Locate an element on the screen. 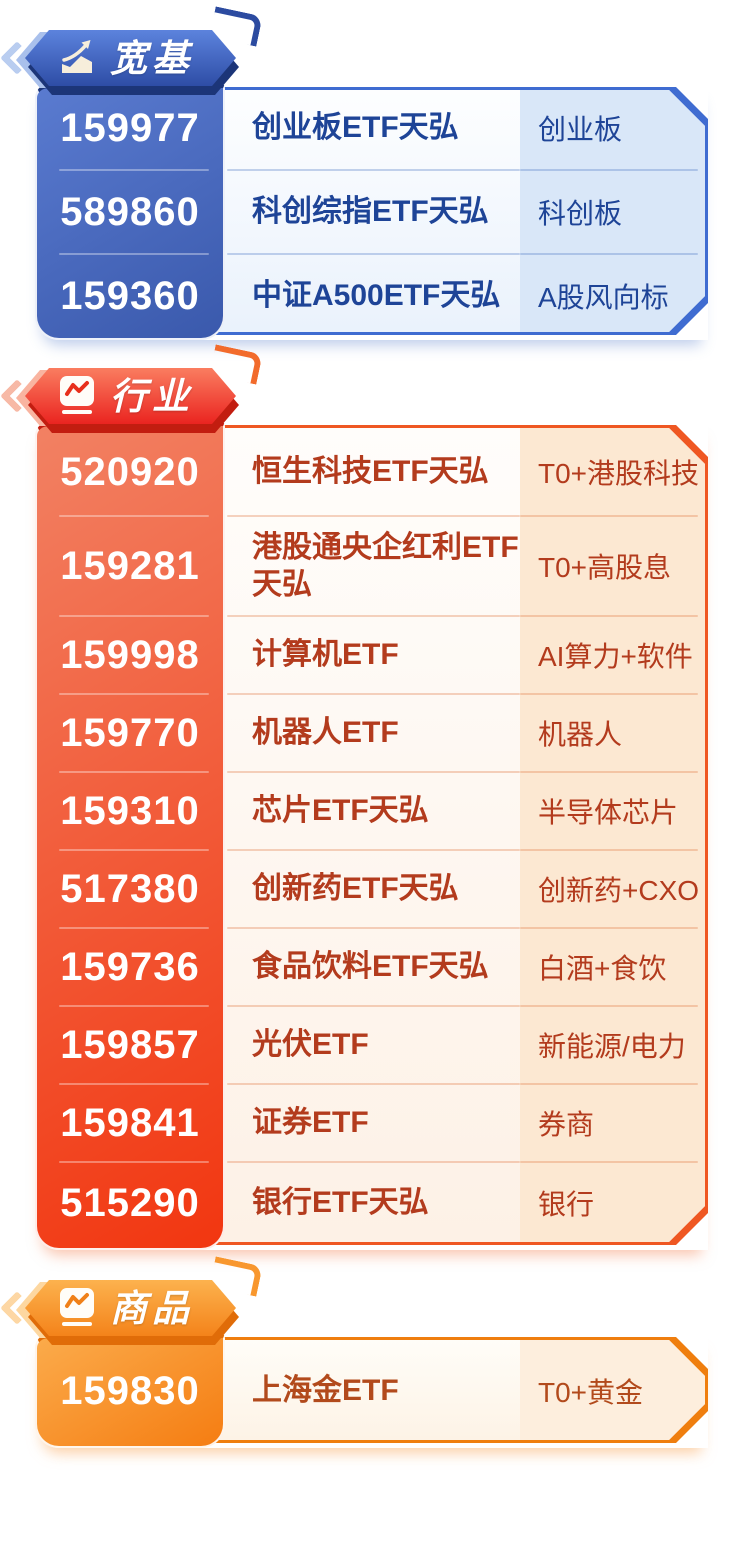 The width and height of the screenshot is (750, 1565). etf-code: 159841 is located at coordinates (130, 1122).